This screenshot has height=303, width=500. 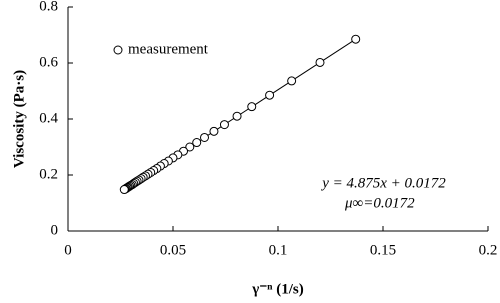 I want to click on x-tick-label: 0.15, so click(x=383, y=250).